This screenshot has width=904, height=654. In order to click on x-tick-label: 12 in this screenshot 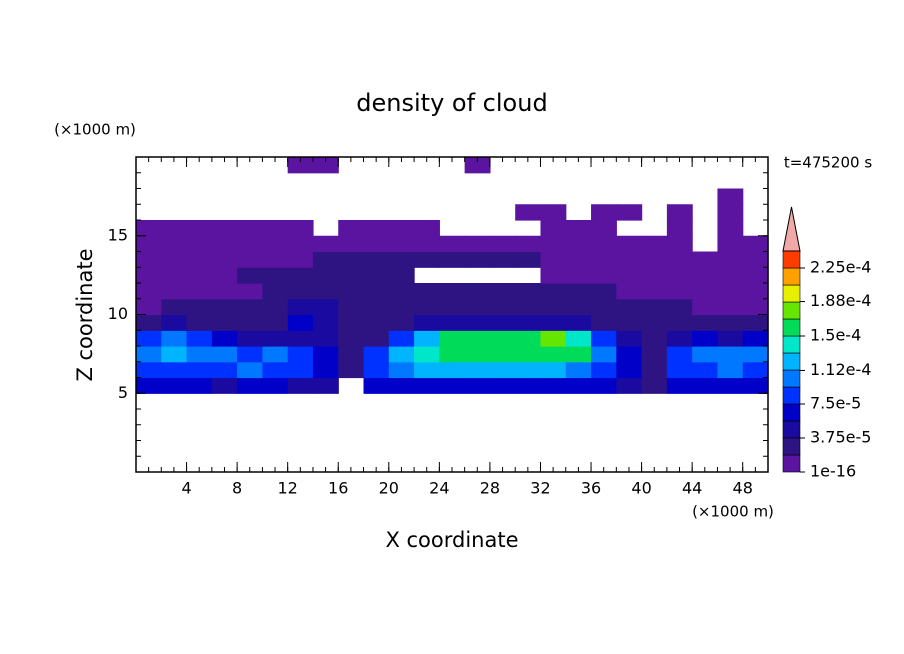, I will do `click(288, 488)`.